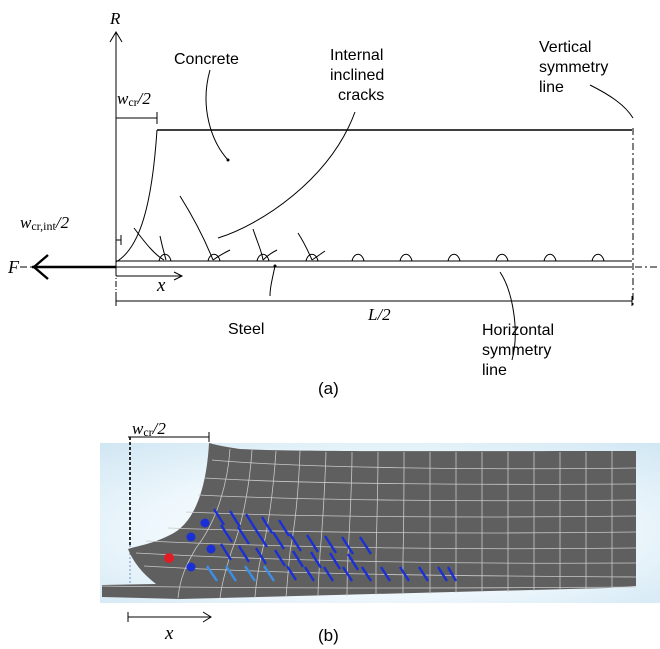  What do you see at coordinates (520, 350) in the screenshot?
I see `horizontal-symmetry-label: Horizontal symmetry line` at bounding box center [520, 350].